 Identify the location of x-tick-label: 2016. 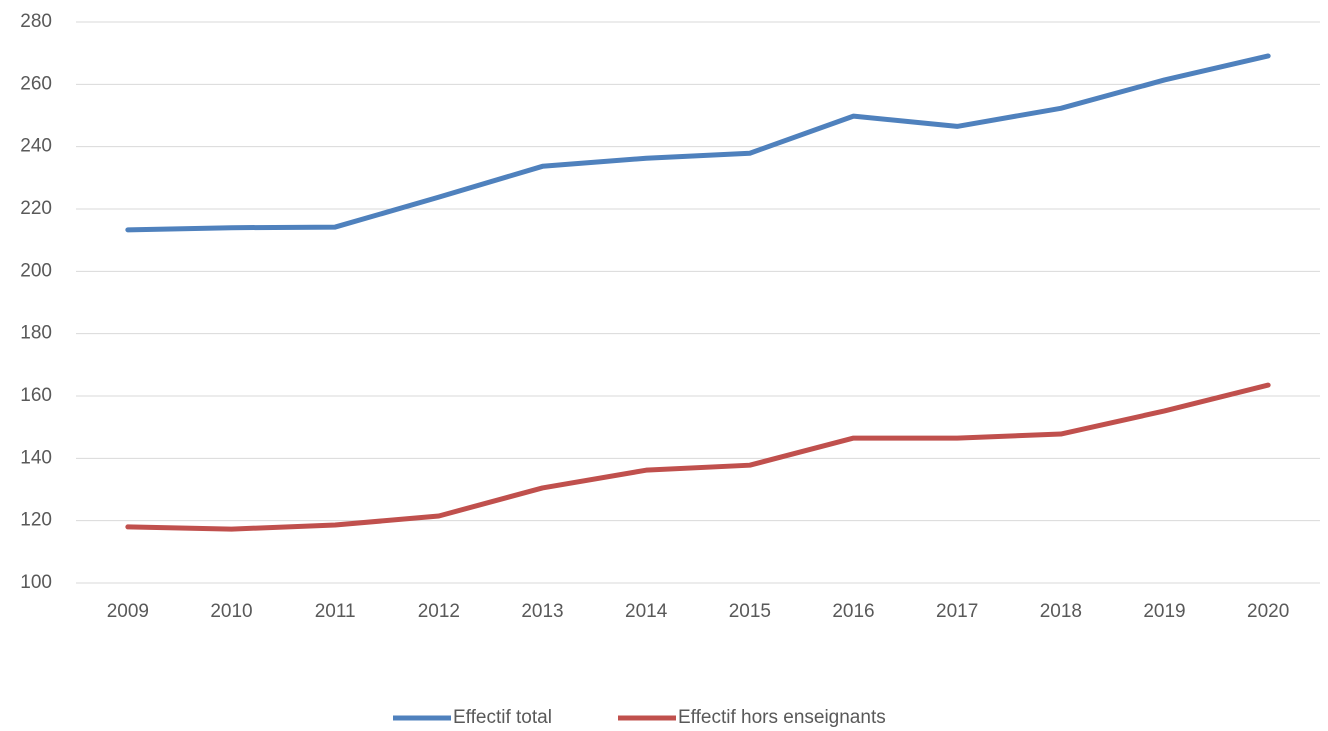
(853, 611).